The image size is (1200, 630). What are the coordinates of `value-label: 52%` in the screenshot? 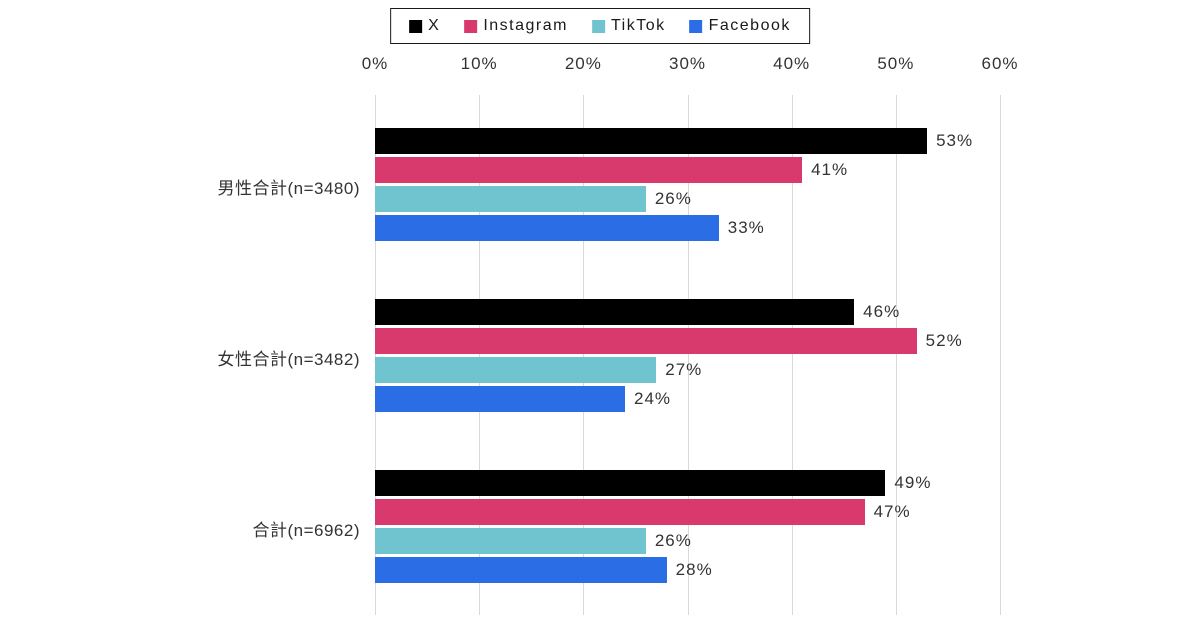 It's located at (944, 340).